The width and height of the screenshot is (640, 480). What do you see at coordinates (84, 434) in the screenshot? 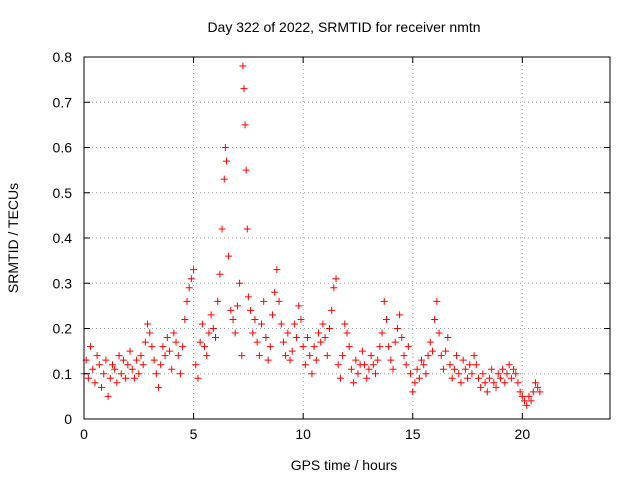
I see `x-tick-label: 0` at bounding box center [84, 434].